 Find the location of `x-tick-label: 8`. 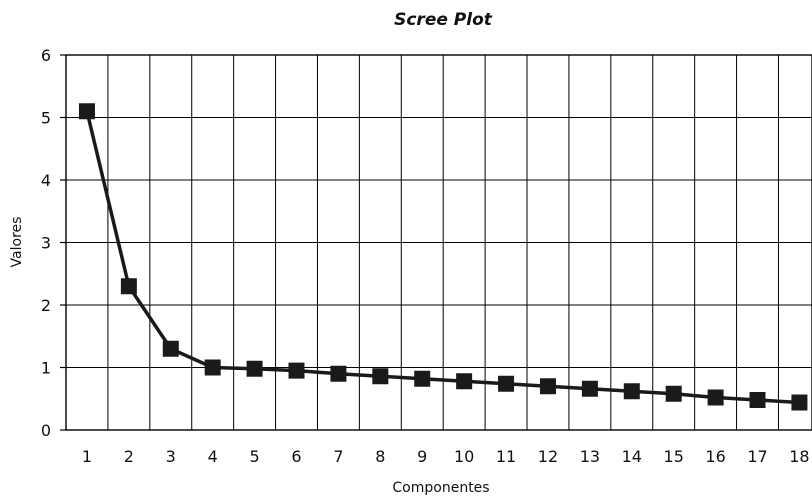

x-tick-label: 8 is located at coordinates (380, 456).